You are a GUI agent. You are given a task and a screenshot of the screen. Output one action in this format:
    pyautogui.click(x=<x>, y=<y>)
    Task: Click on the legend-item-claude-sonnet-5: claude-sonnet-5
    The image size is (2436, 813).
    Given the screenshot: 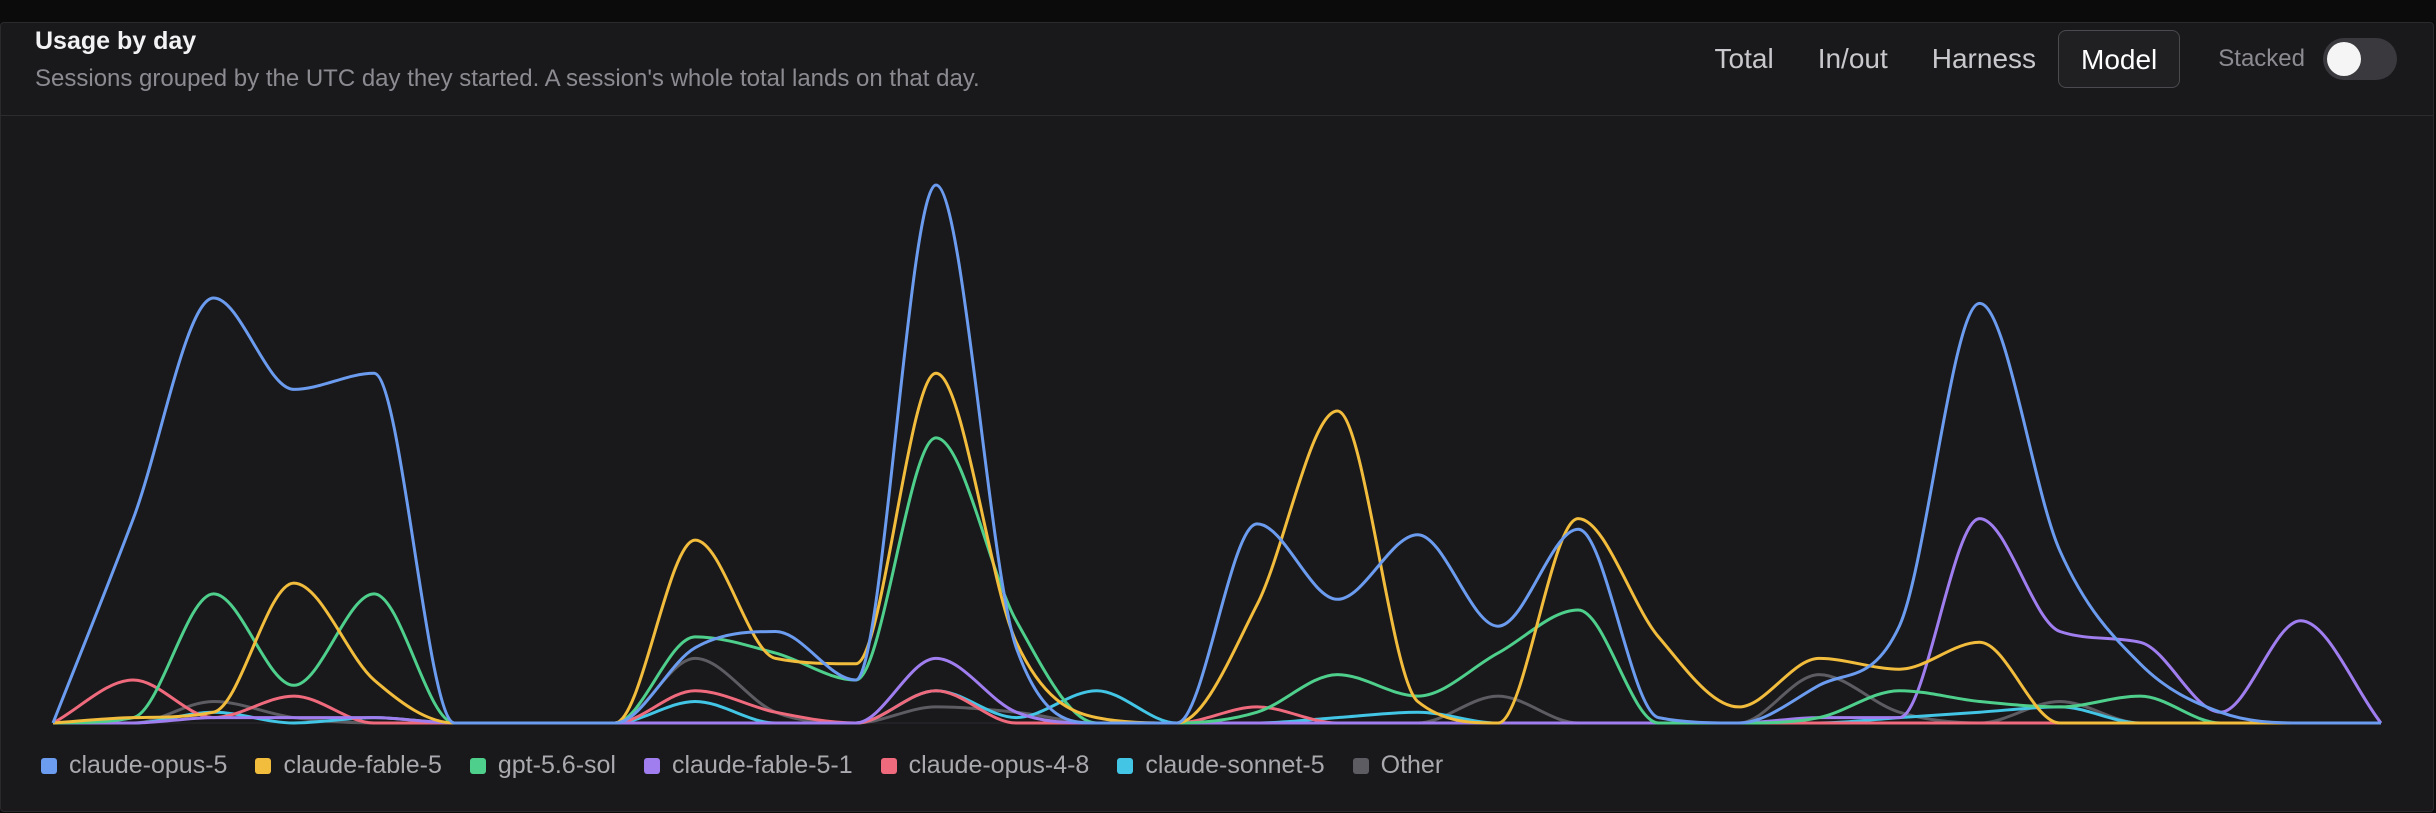 What is the action you would take?
    pyautogui.click(x=1221, y=765)
    